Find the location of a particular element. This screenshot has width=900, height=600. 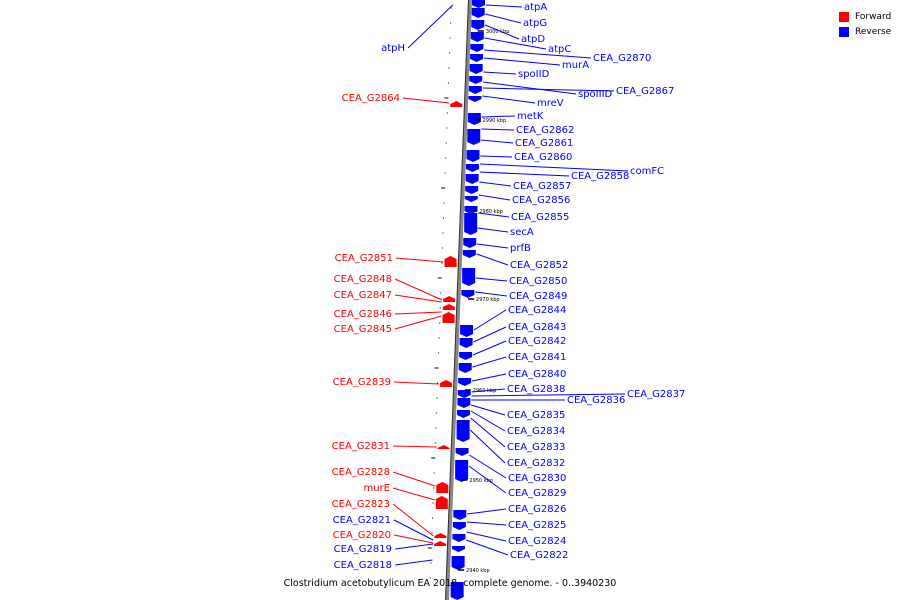

forward-gene-label-cea-g2846: CEA_G2846 is located at coordinates (363, 314).